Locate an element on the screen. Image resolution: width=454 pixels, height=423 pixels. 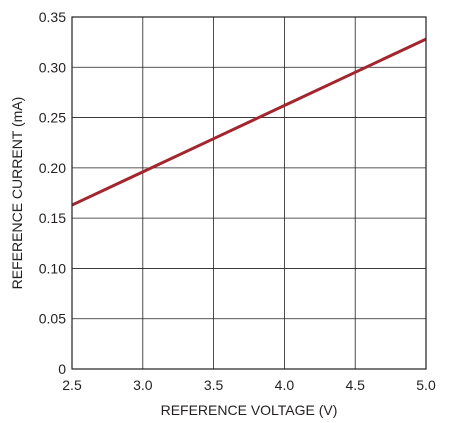
y-tick-label: 0 is located at coordinates (62, 369).